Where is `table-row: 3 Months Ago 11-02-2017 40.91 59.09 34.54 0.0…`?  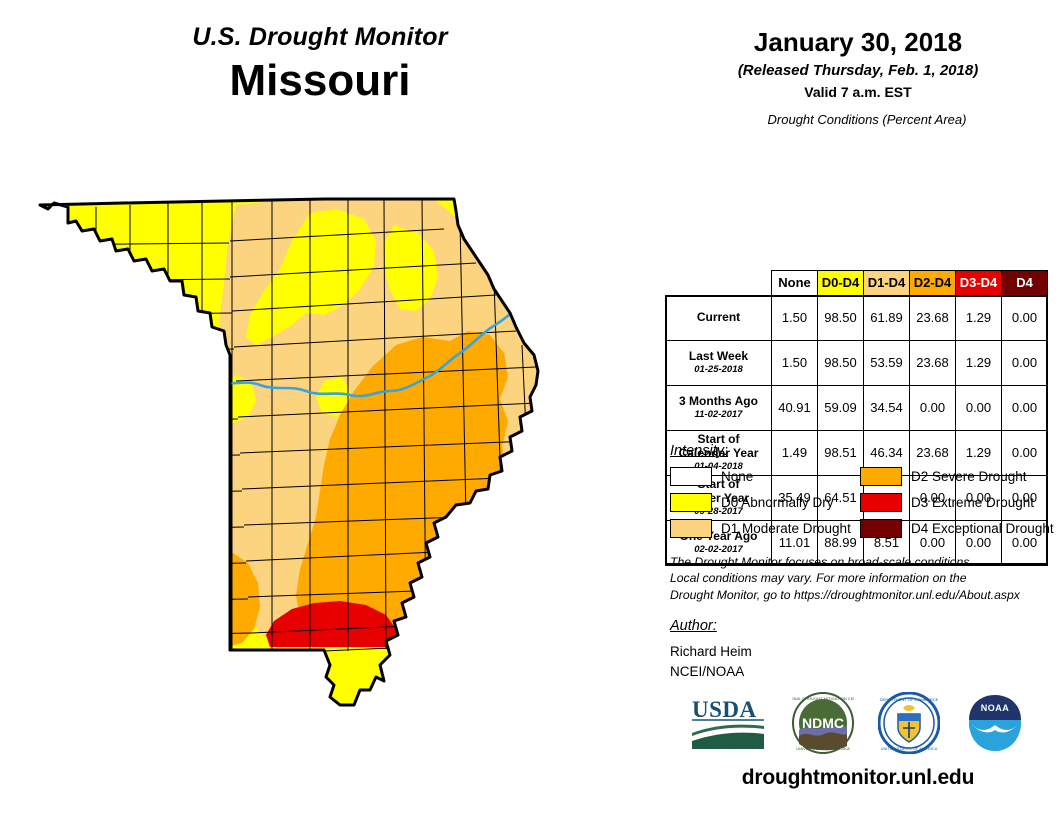
table-row: 3 Months Ago 11-02-2017 40.91 59.09 34.54 0.0… is located at coordinates (856, 407).